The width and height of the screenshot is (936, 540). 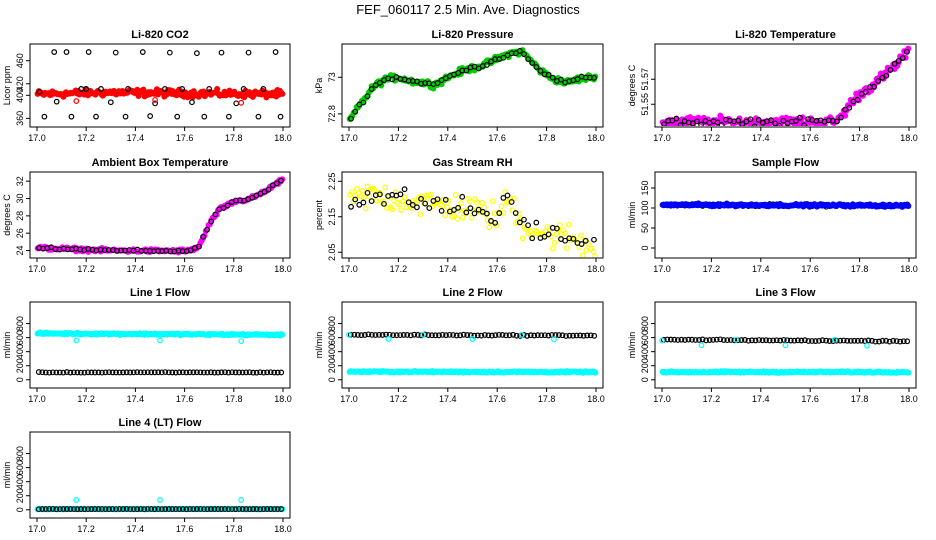 I want to click on y-tick-label: 26, so click(x=20, y=233).